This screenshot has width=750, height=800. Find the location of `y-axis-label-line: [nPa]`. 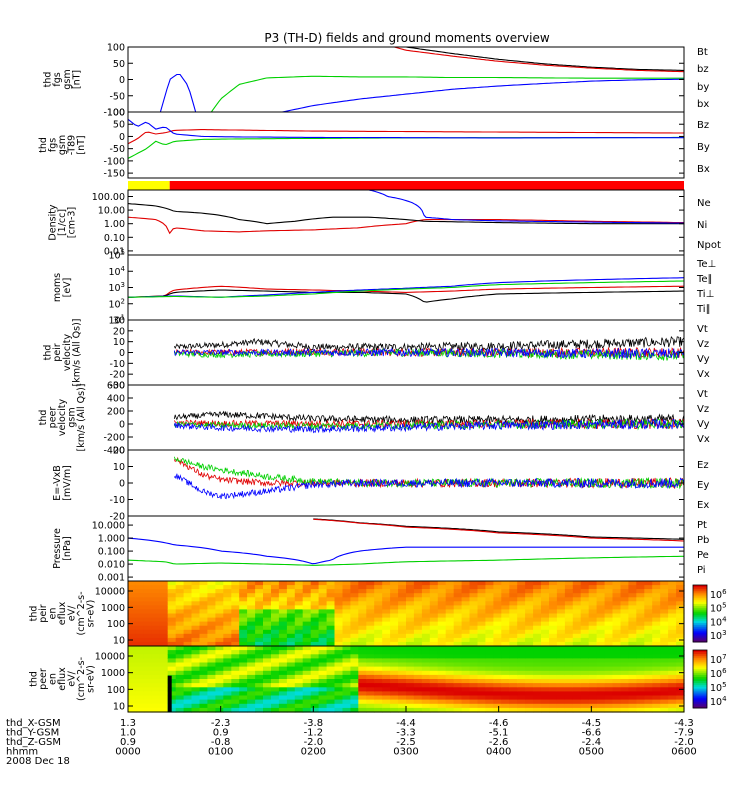

y-axis-label-line: [nPa] is located at coordinates (67, 548).